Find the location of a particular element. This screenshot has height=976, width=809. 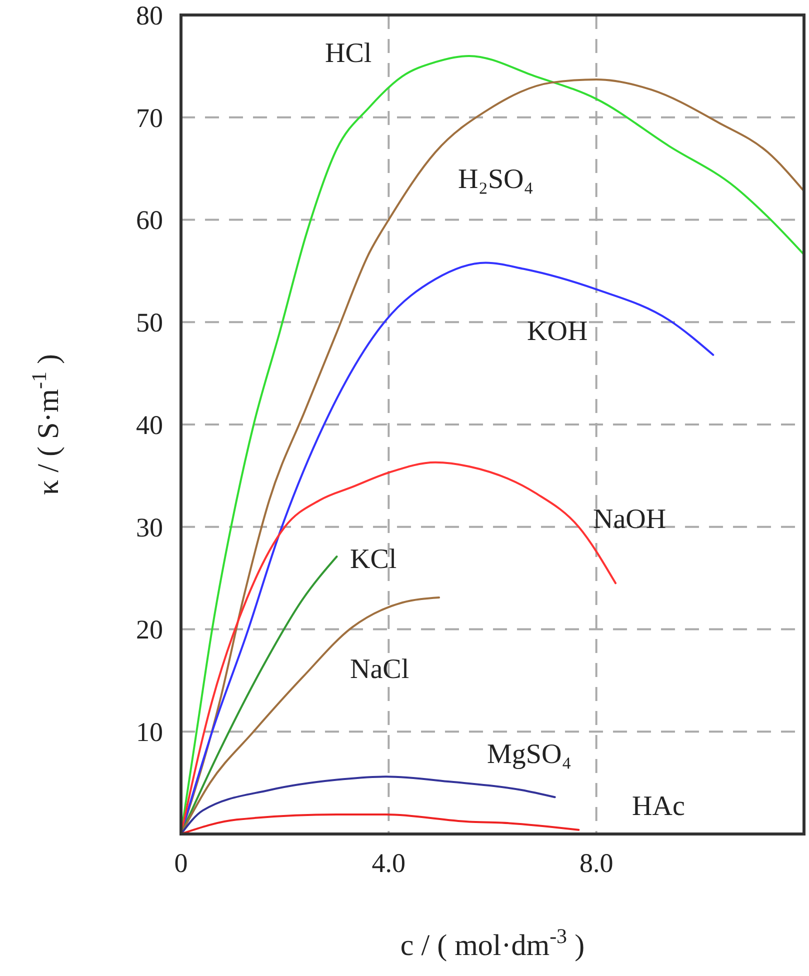

series-label: KCl is located at coordinates (373, 559).